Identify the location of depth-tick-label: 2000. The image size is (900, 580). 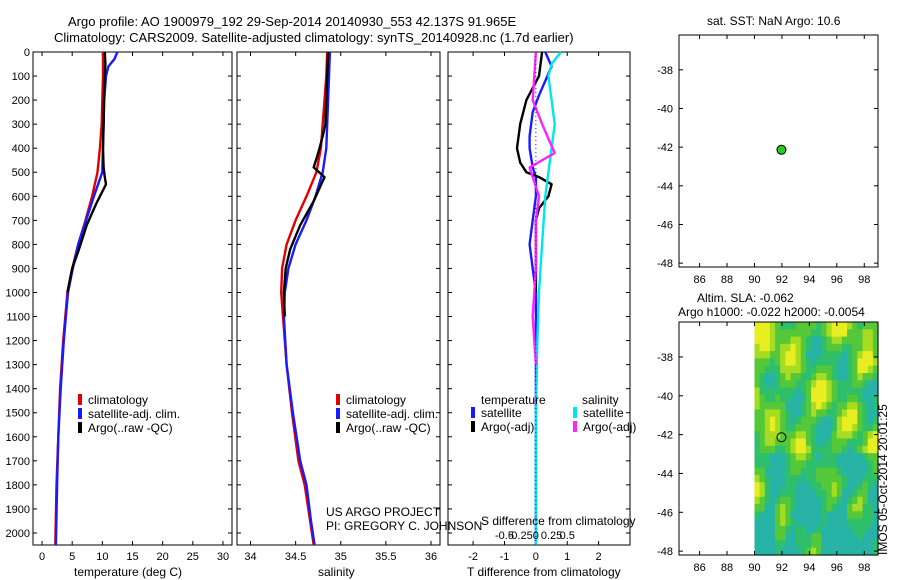
(18, 534).